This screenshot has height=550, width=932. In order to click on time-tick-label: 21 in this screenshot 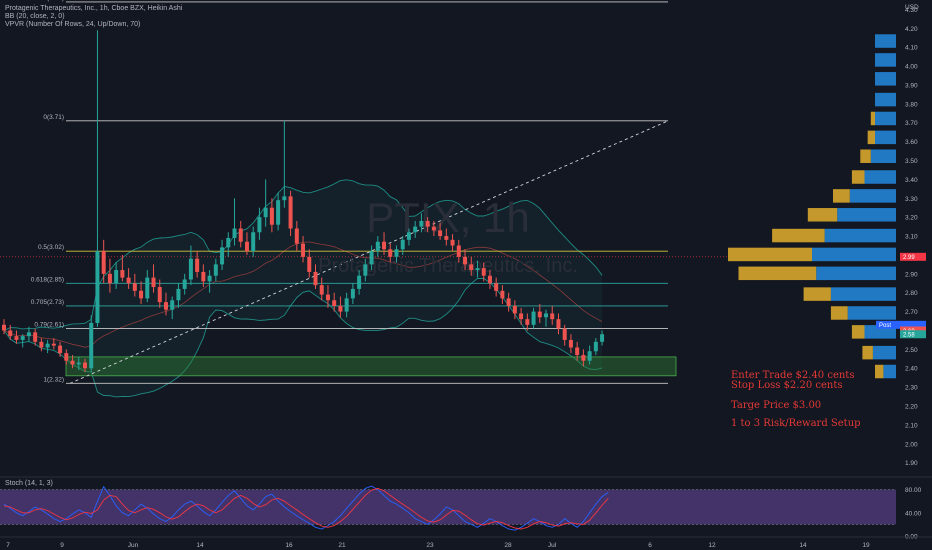, I will do `click(342, 545)`.